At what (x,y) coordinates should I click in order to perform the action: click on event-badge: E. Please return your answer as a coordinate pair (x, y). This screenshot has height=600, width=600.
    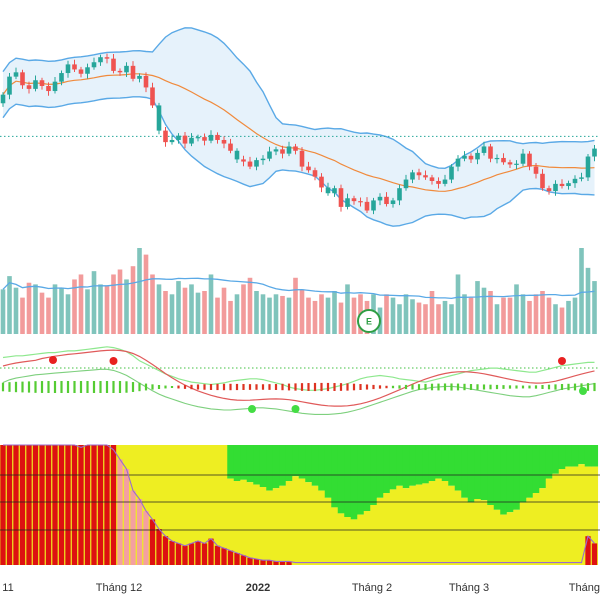
    Looking at the image, I should click on (369, 321).